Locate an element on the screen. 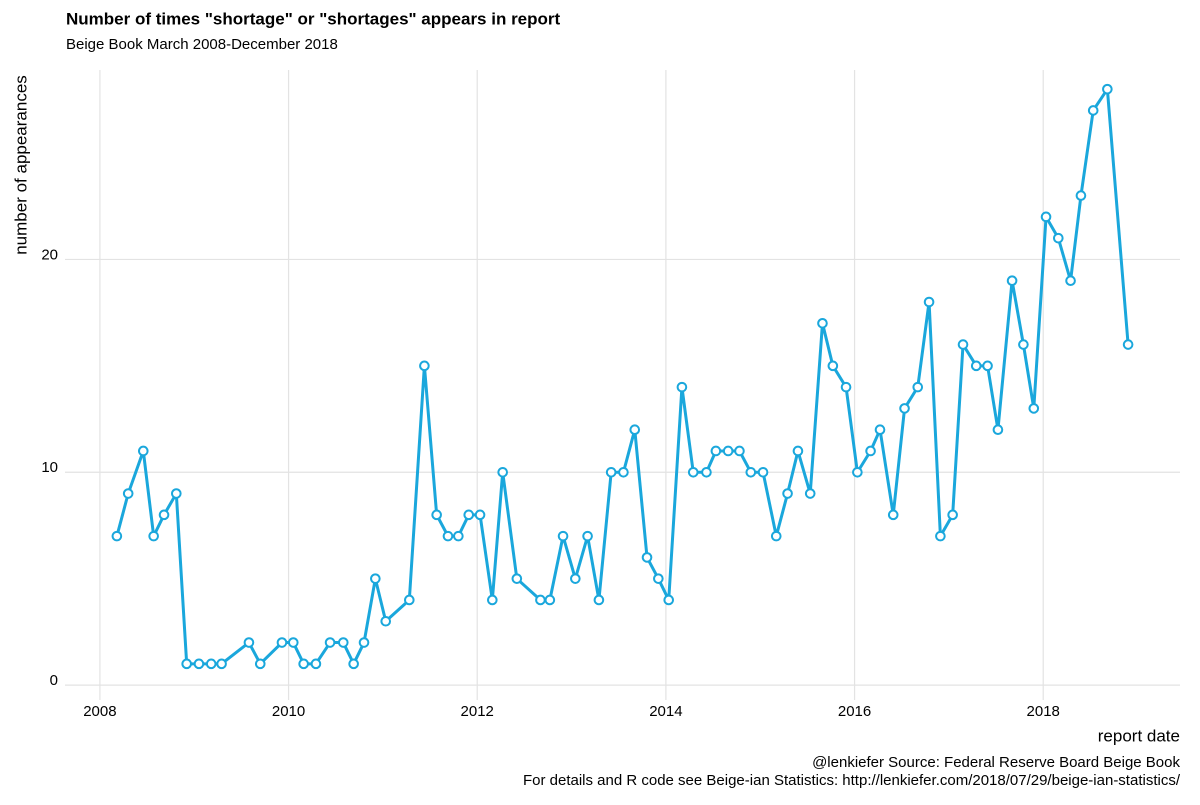  x-tick-label: 2012 is located at coordinates (477, 711).